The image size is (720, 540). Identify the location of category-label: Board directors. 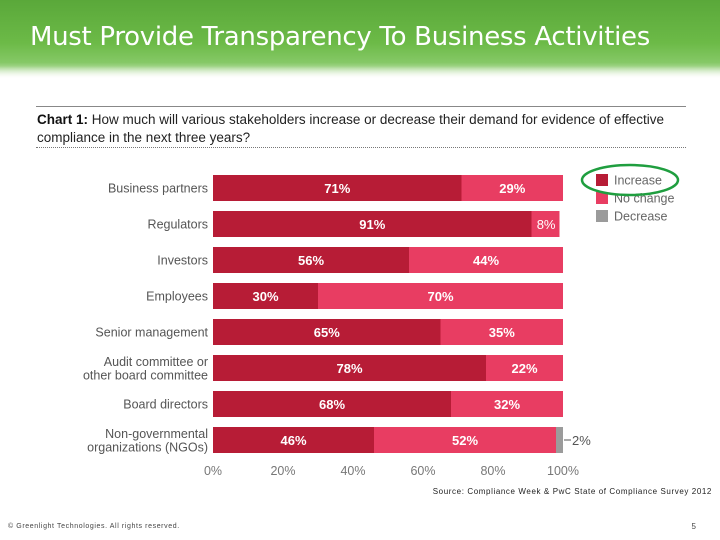
(165, 405).